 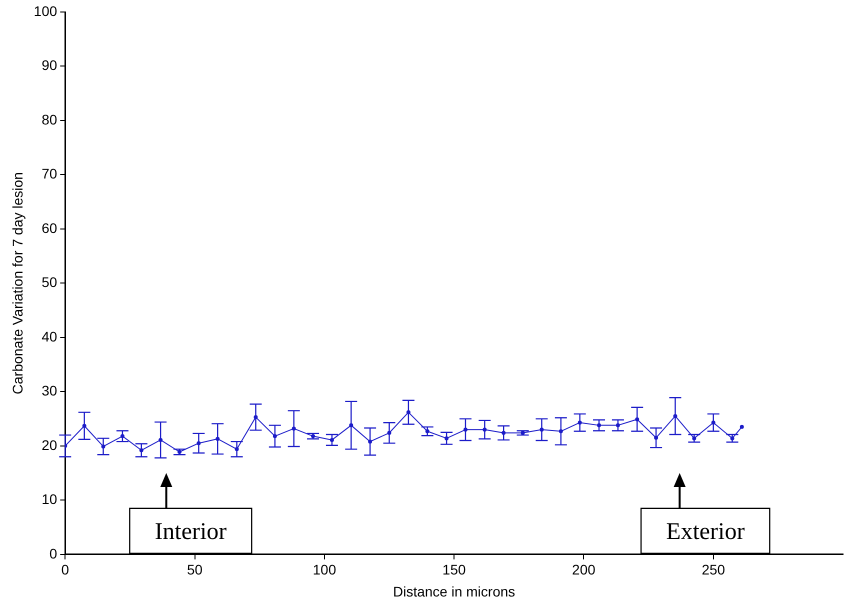 I want to click on x-tick-label: 0, so click(x=65, y=570).